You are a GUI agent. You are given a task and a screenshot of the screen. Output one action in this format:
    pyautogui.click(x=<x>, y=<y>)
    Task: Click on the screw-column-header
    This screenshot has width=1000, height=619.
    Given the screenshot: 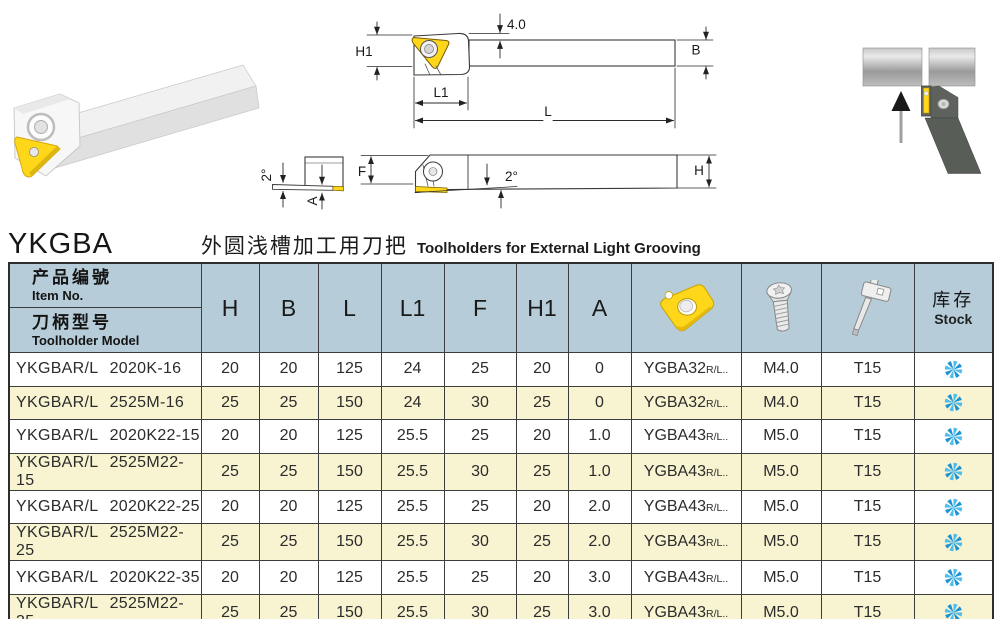 What is the action you would take?
    pyautogui.click(x=781, y=307)
    